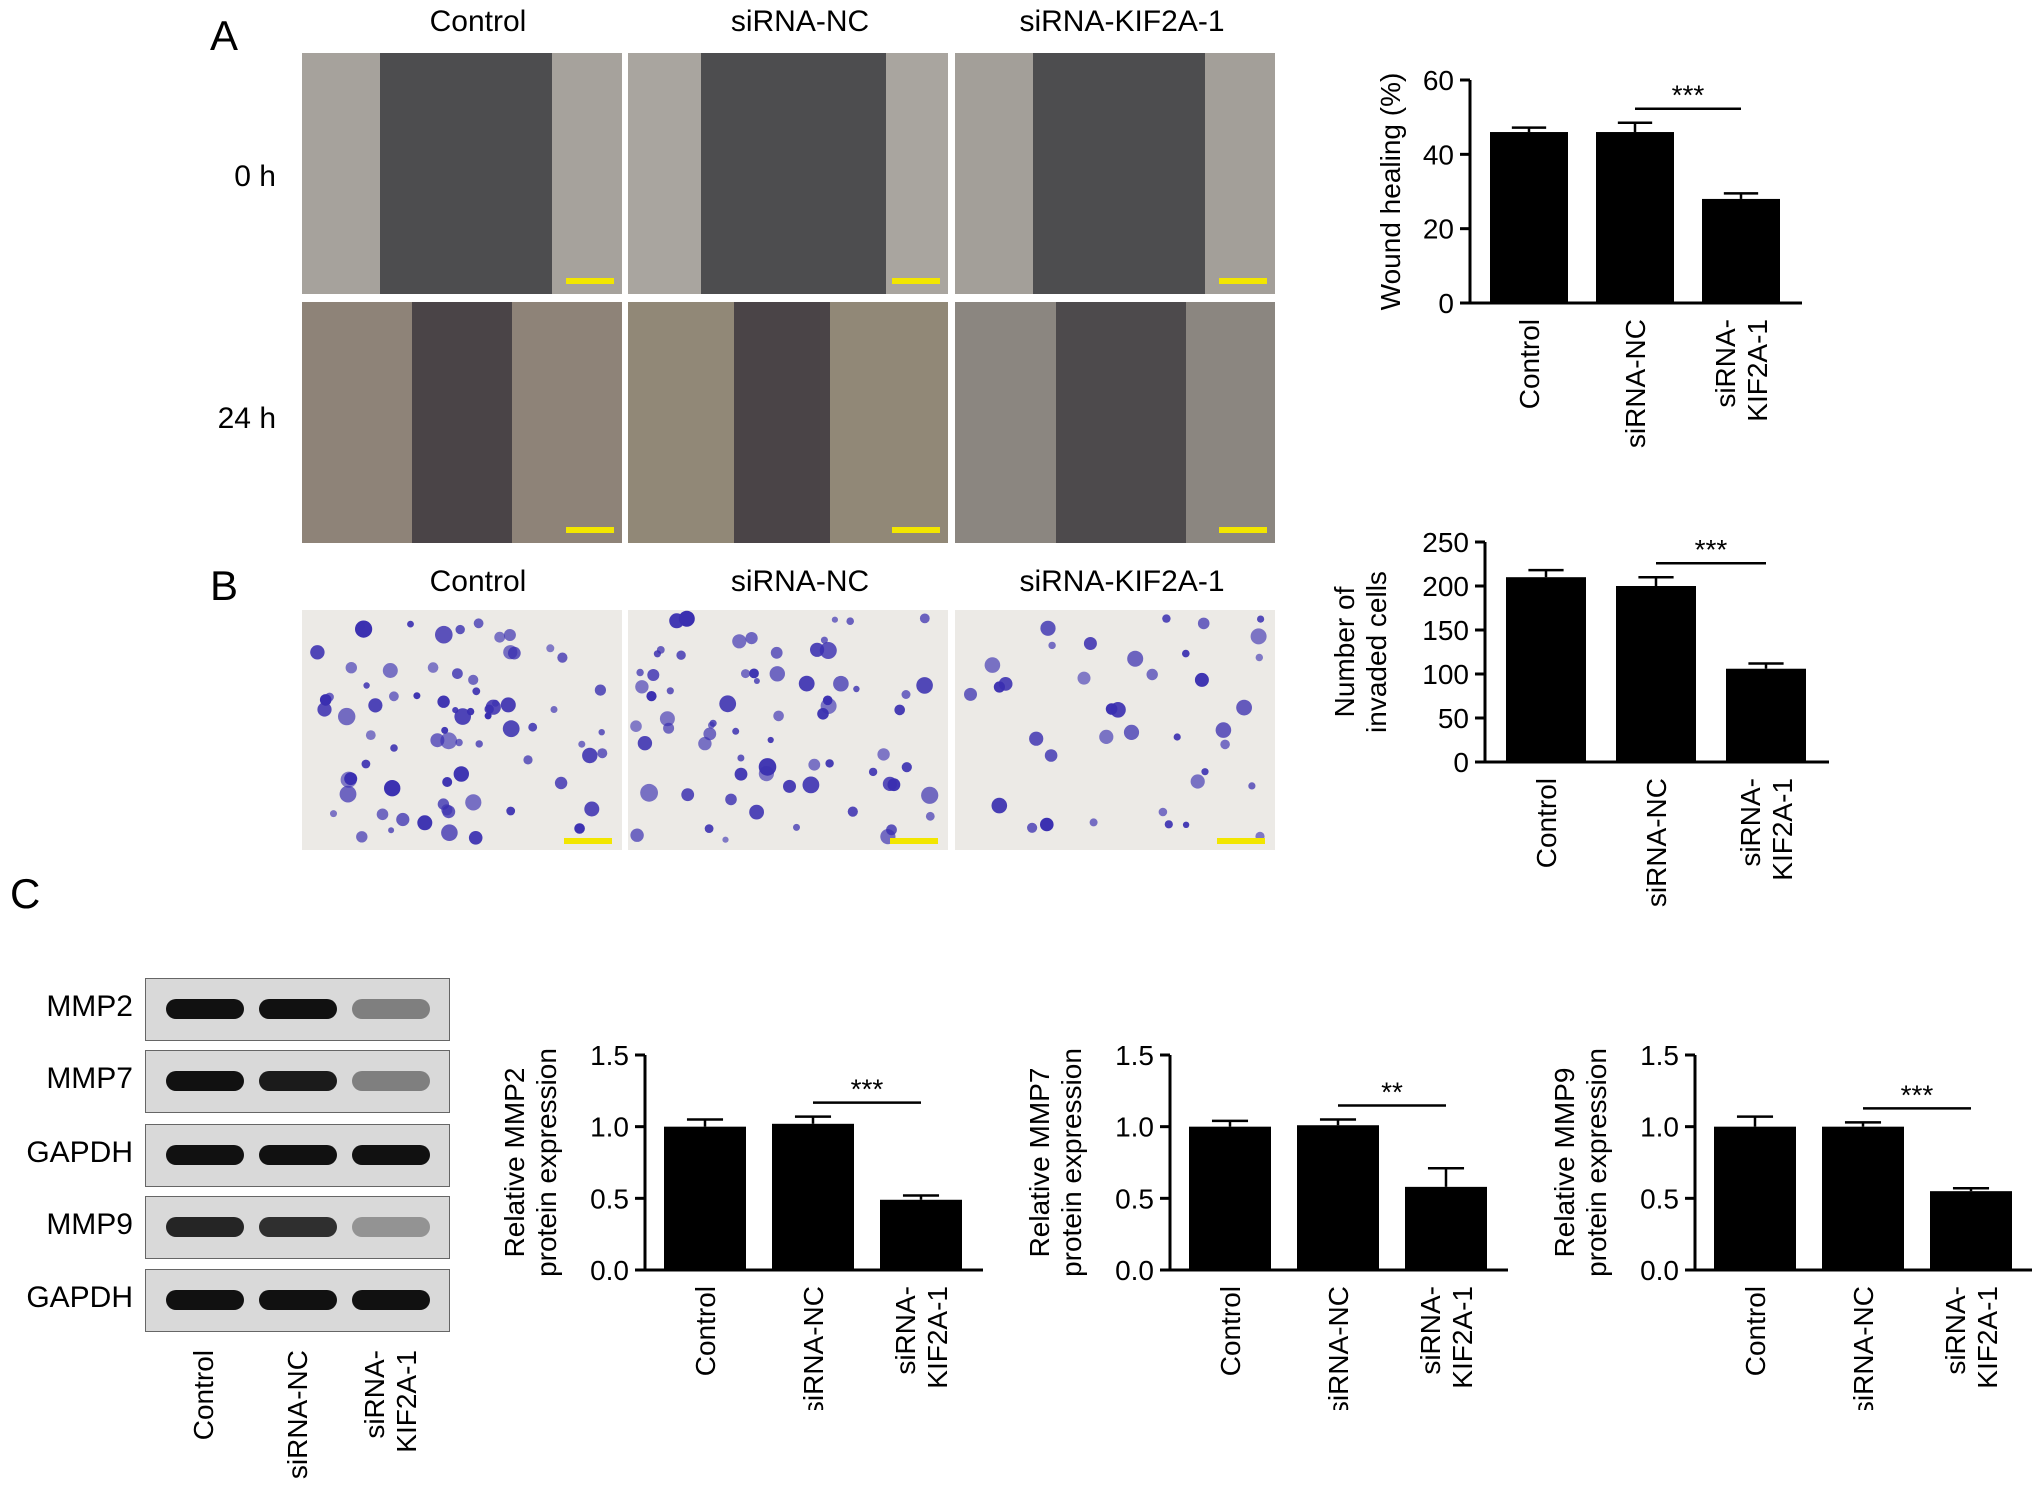 This screenshot has height=1512, width=2032. I want to click on wound-image-sirna-nc-24h, so click(788, 422).